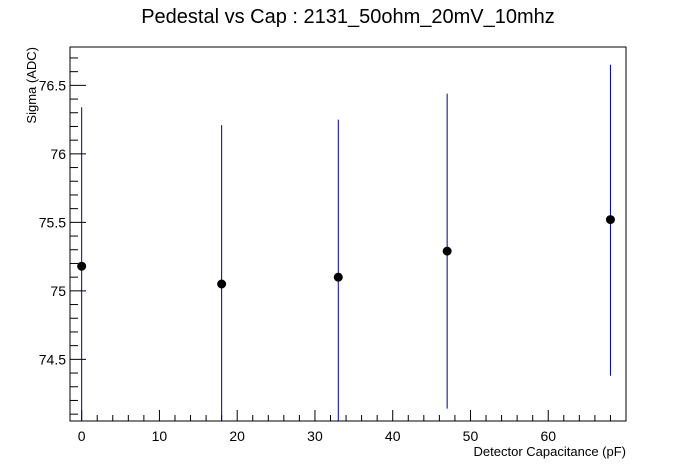 Image resolution: width=696 pixels, height=472 pixels. Describe the element at coordinates (82, 436) in the screenshot. I see `x-tick-label: 0` at that location.